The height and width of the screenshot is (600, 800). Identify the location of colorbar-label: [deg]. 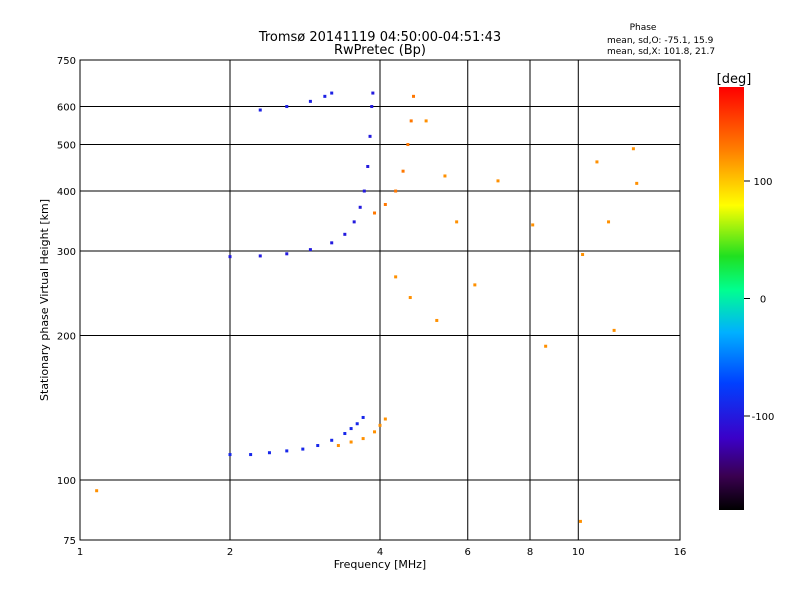
(734, 79).